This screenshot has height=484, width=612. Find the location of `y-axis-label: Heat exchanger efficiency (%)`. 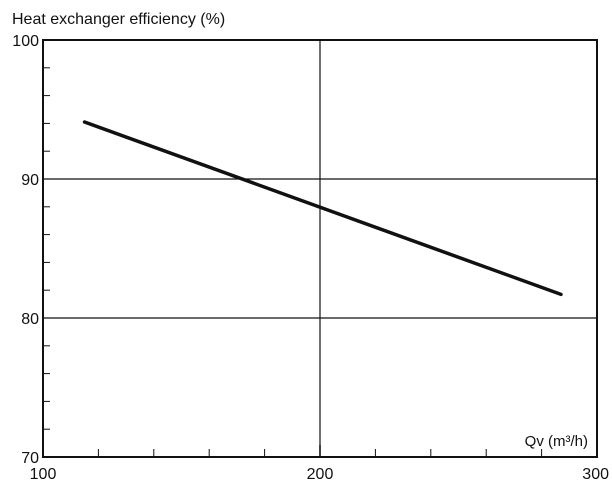

y-axis-label: Heat exchanger efficiency (%) is located at coordinates (118, 19).